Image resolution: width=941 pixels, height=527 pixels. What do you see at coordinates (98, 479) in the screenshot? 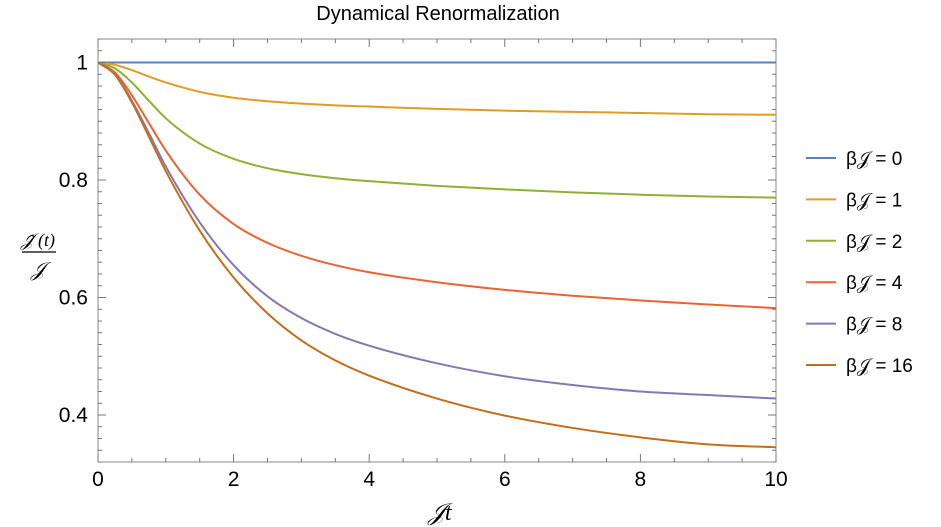
I see `x-tick-label: 0` at bounding box center [98, 479].